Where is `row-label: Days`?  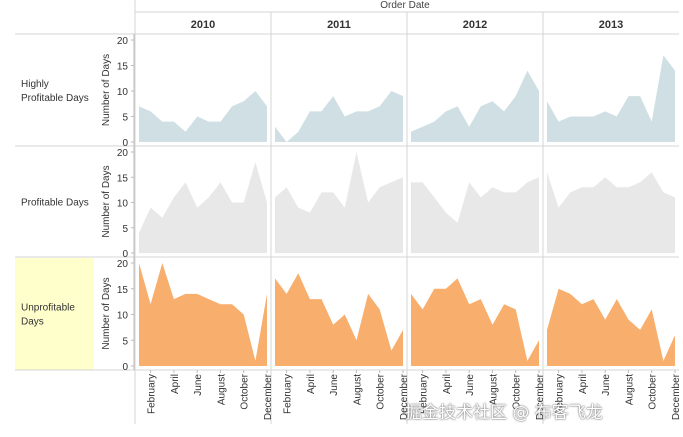 row-label: Days is located at coordinates (32, 322).